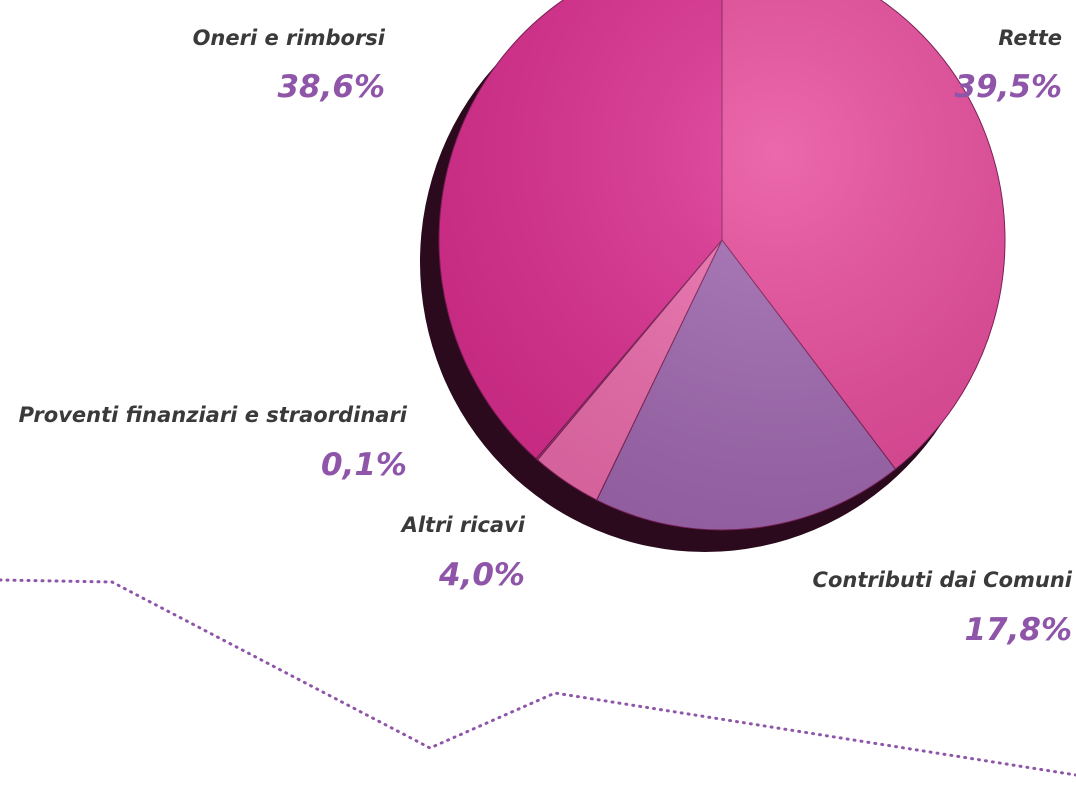 Image resolution: width=1076 pixels, height=809 pixels. Describe the element at coordinates (463, 525) in the screenshot. I see `slice-name: Altri ricavi` at that location.